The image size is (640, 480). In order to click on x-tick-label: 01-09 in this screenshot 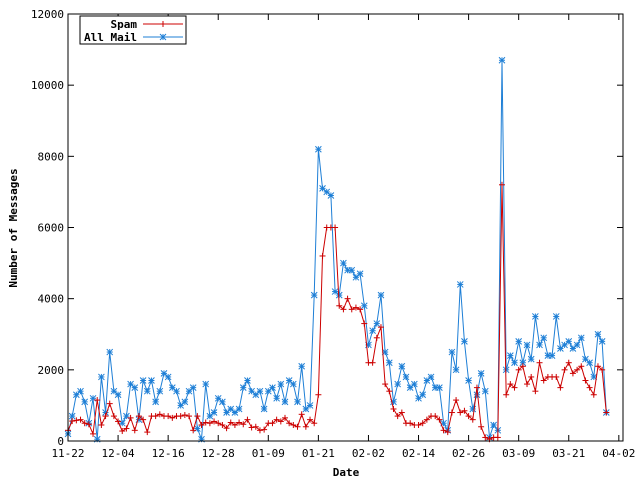, I will do `click(268, 453)`.